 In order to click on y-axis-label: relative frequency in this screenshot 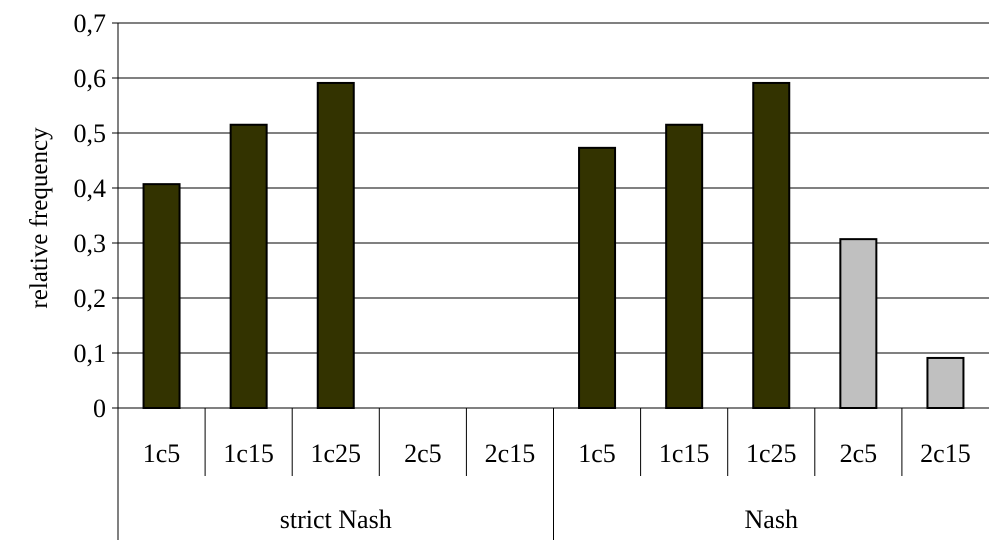, I will do `click(39, 218)`.